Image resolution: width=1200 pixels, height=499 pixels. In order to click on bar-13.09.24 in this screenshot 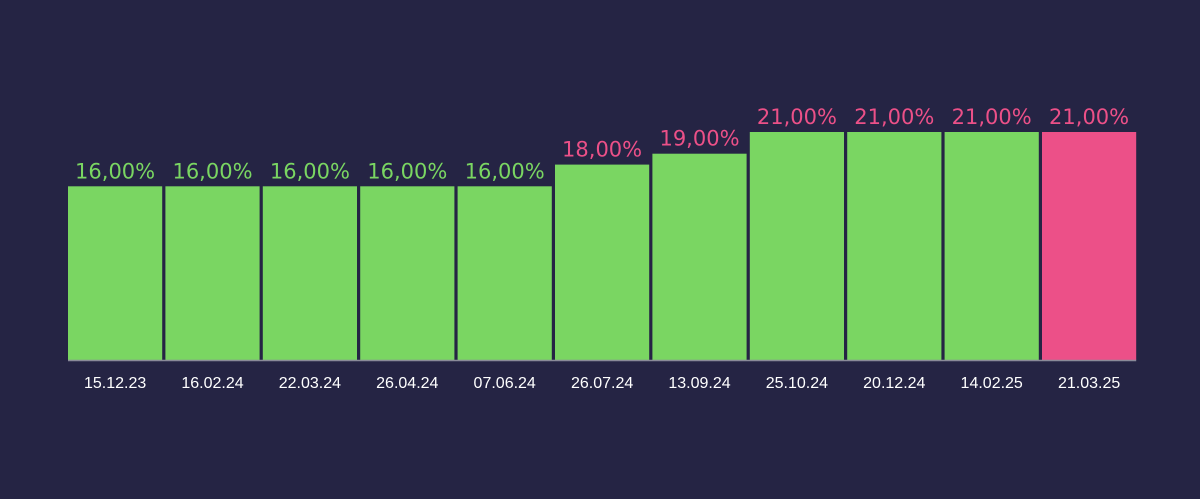, I will do `click(699, 256)`.